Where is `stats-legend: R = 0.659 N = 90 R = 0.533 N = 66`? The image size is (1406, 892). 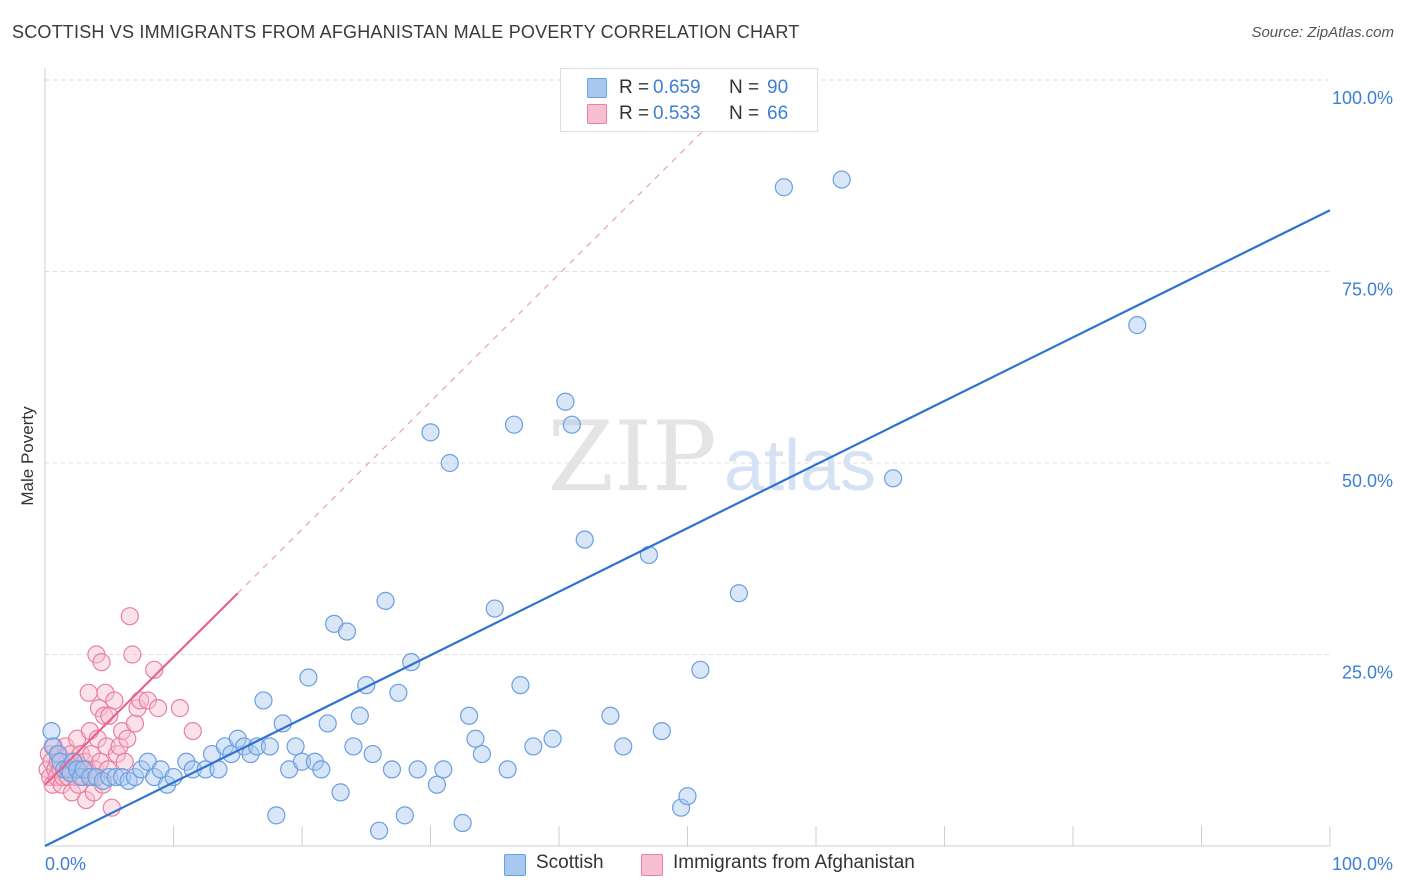
stats-legend: R = 0.659 N = 90 R = 0.533 N = 66 is located at coordinates (689, 100).